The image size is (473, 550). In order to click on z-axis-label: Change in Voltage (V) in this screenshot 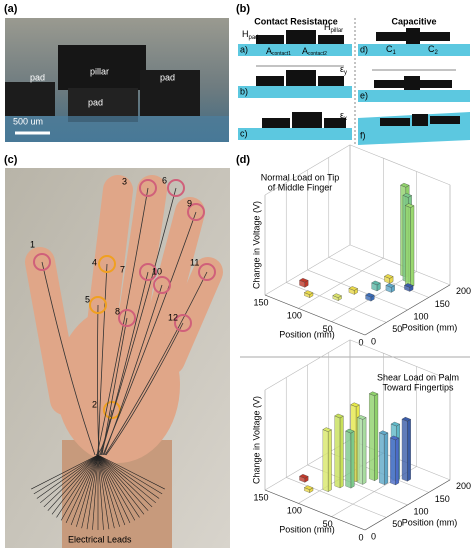, I will do `click(256, 440)`.